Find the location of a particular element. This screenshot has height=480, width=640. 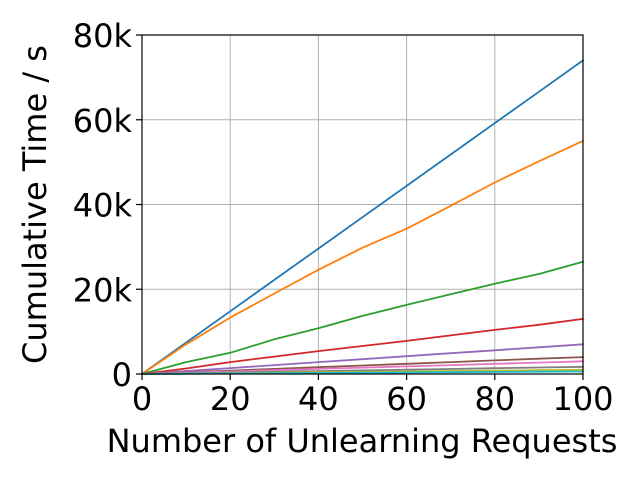

x-tick-label: 60 is located at coordinates (406, 399).